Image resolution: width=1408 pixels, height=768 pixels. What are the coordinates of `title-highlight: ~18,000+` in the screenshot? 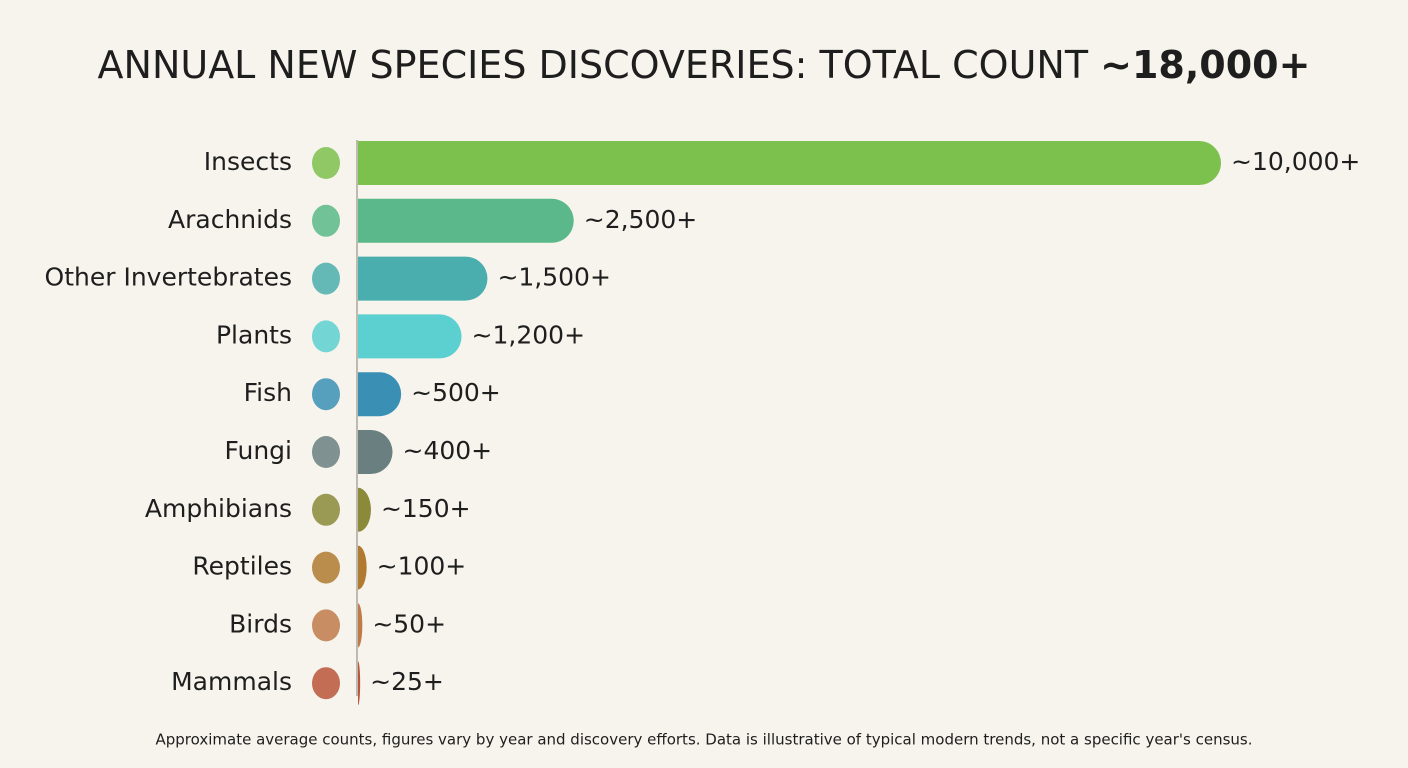 It's located at (1205, 65).